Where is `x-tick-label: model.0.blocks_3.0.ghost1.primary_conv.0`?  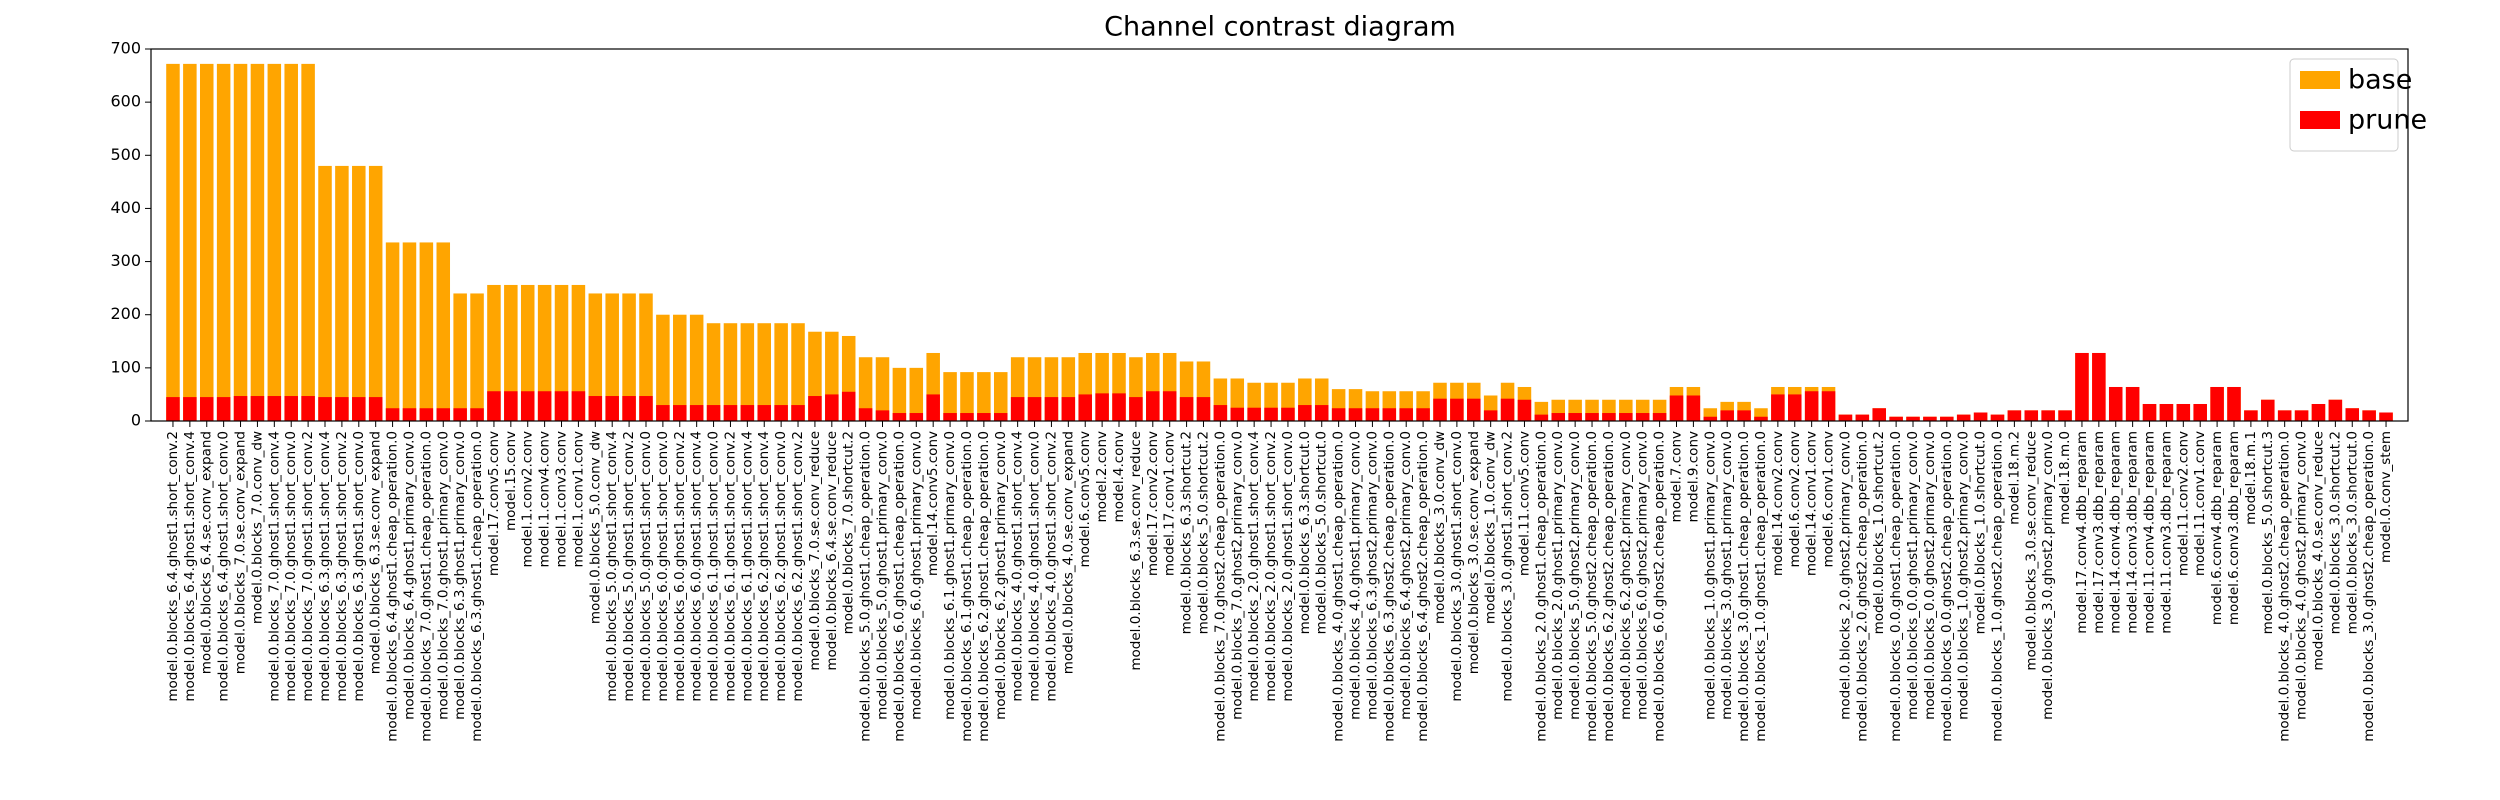
x-tick-label: model.0.blocks_3.0.ghost1.primary_conv.0 is located at coordinates (1727, 575).